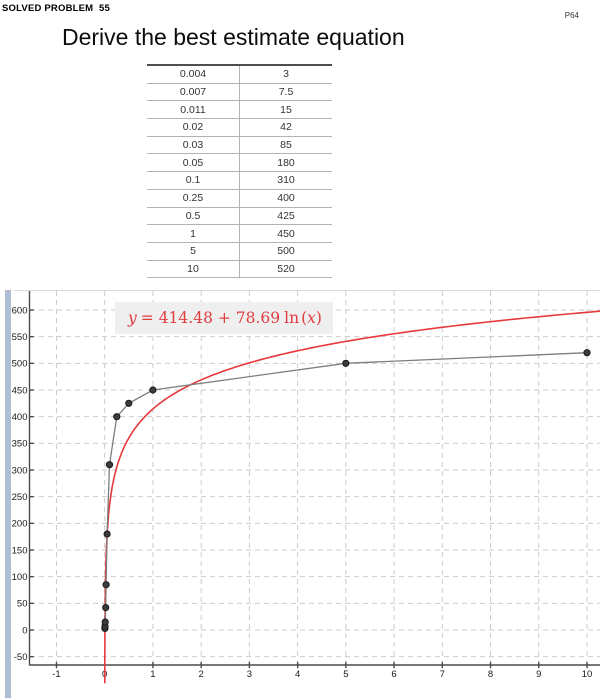 The width and height of the screenshot is (600, 698). I want to click on table-cell-y: 180, so click(285, 163).